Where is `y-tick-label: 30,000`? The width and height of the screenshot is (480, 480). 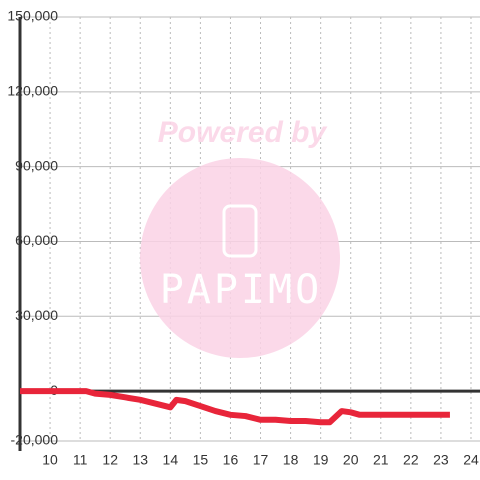
y-tick-label: 30,000 is located at coordinates (36, 315).